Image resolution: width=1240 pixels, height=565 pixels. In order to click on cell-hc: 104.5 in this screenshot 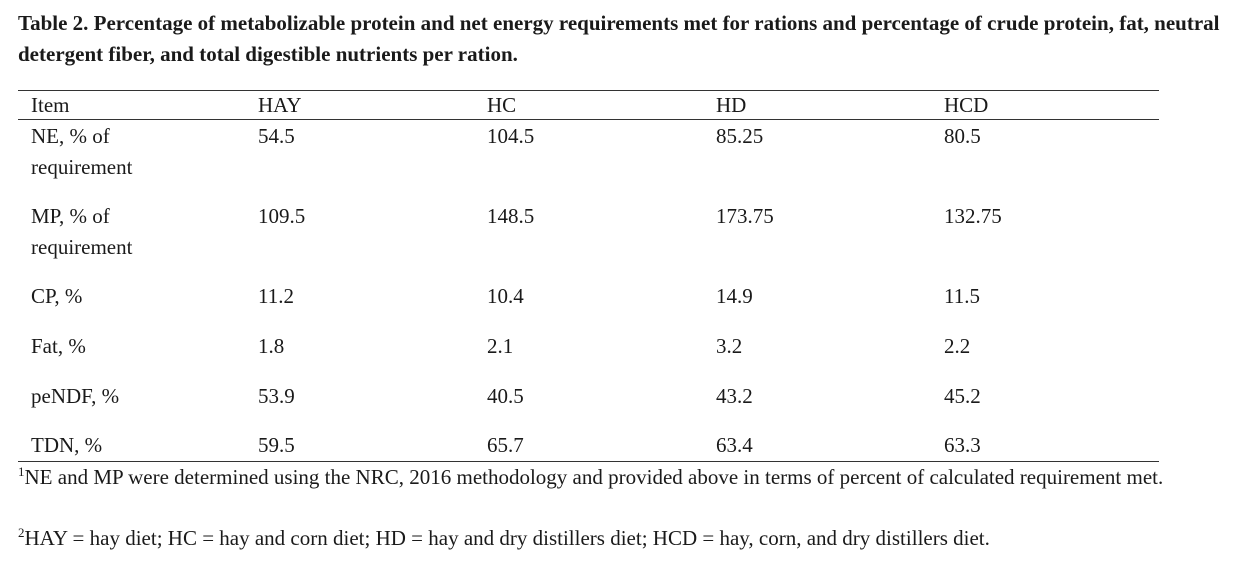, I will do `click(511, 136)`.